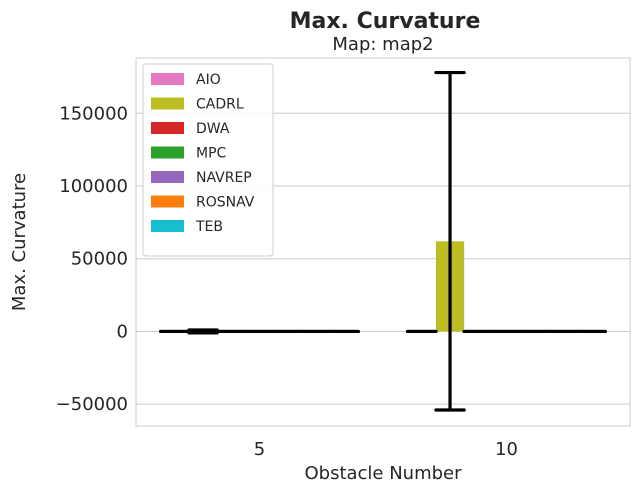  What do you see at coordinates (208, 80) in the screenshot?
I see `legend-label: AIO` at bounding box center [208, 80].